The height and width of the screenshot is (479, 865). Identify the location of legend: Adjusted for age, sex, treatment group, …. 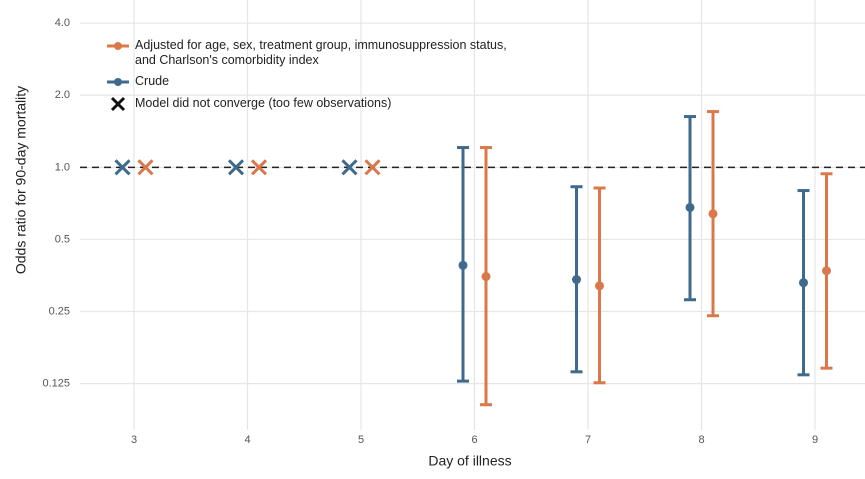
(315, 78).